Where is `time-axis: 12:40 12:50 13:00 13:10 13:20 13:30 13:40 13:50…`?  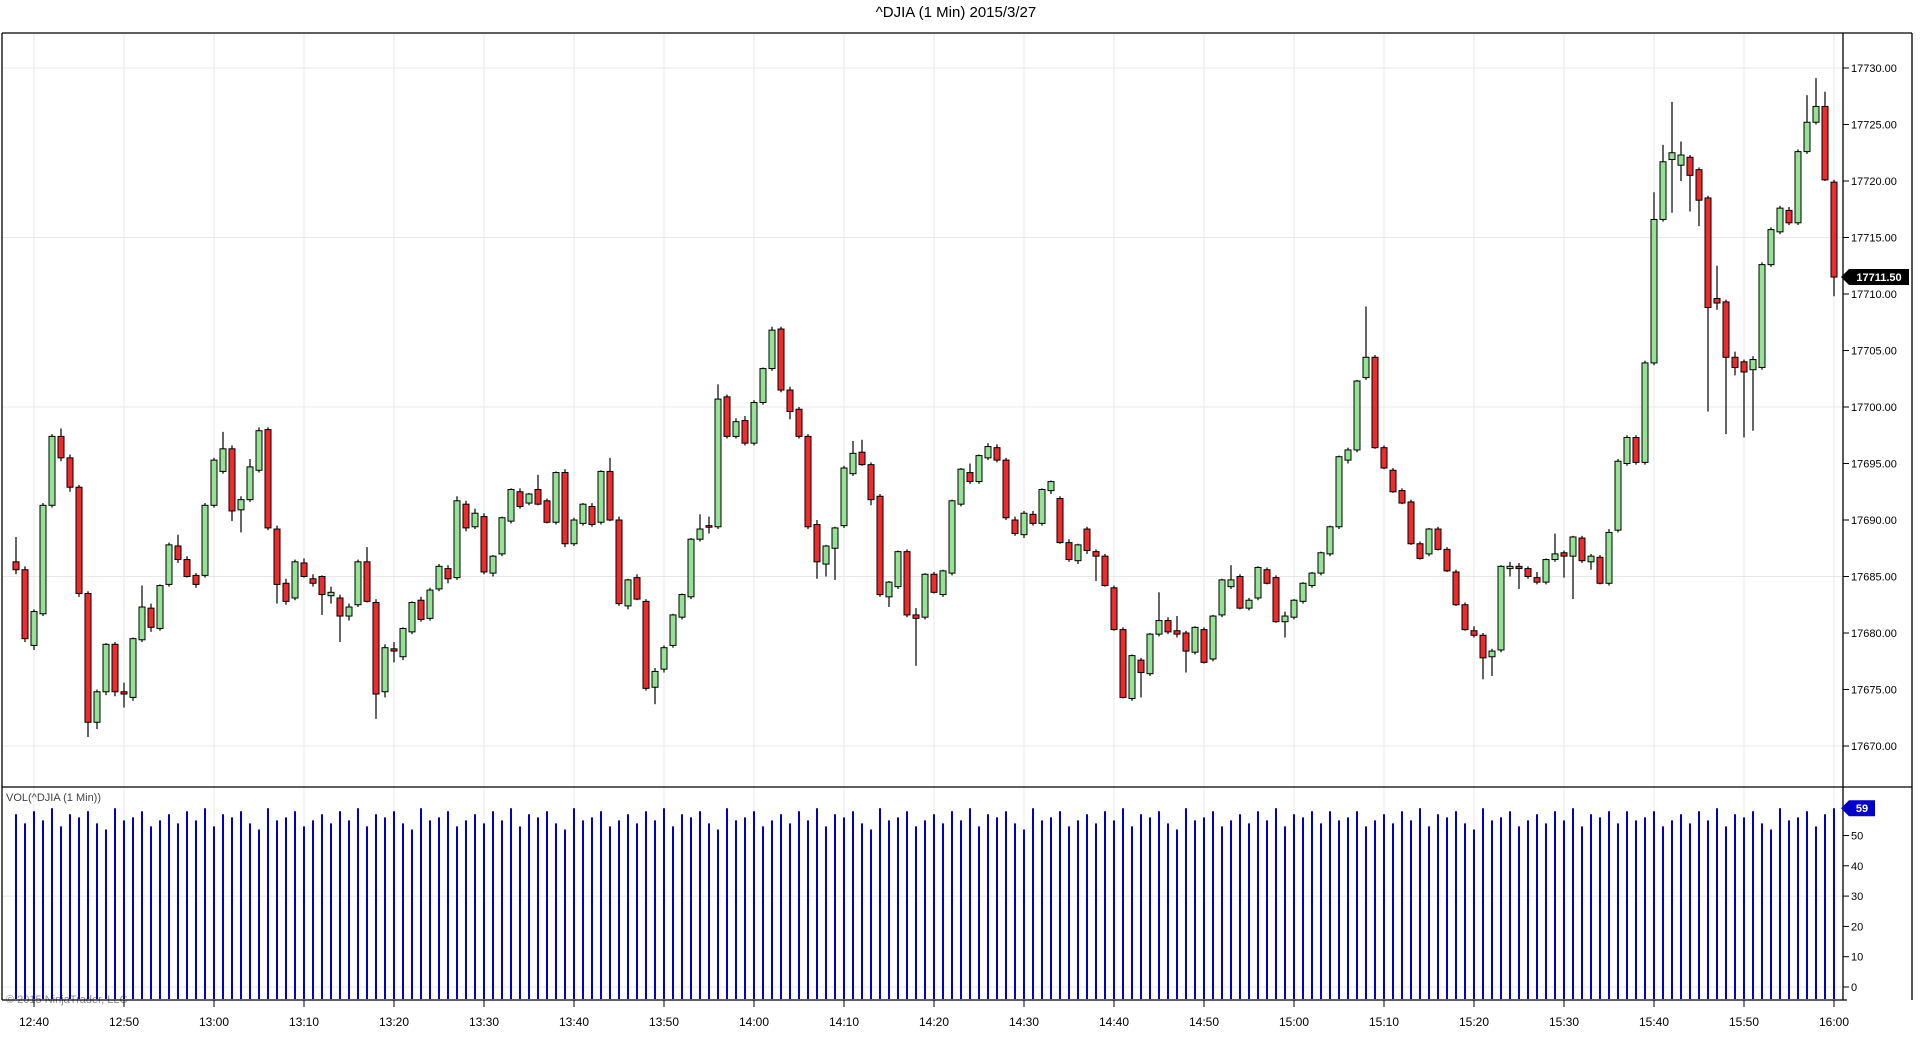 time-axis: 12:40 12:50 13:00 13:10 13:20 13:30 13:40 13:50… is located at coordinates (934, 1014).